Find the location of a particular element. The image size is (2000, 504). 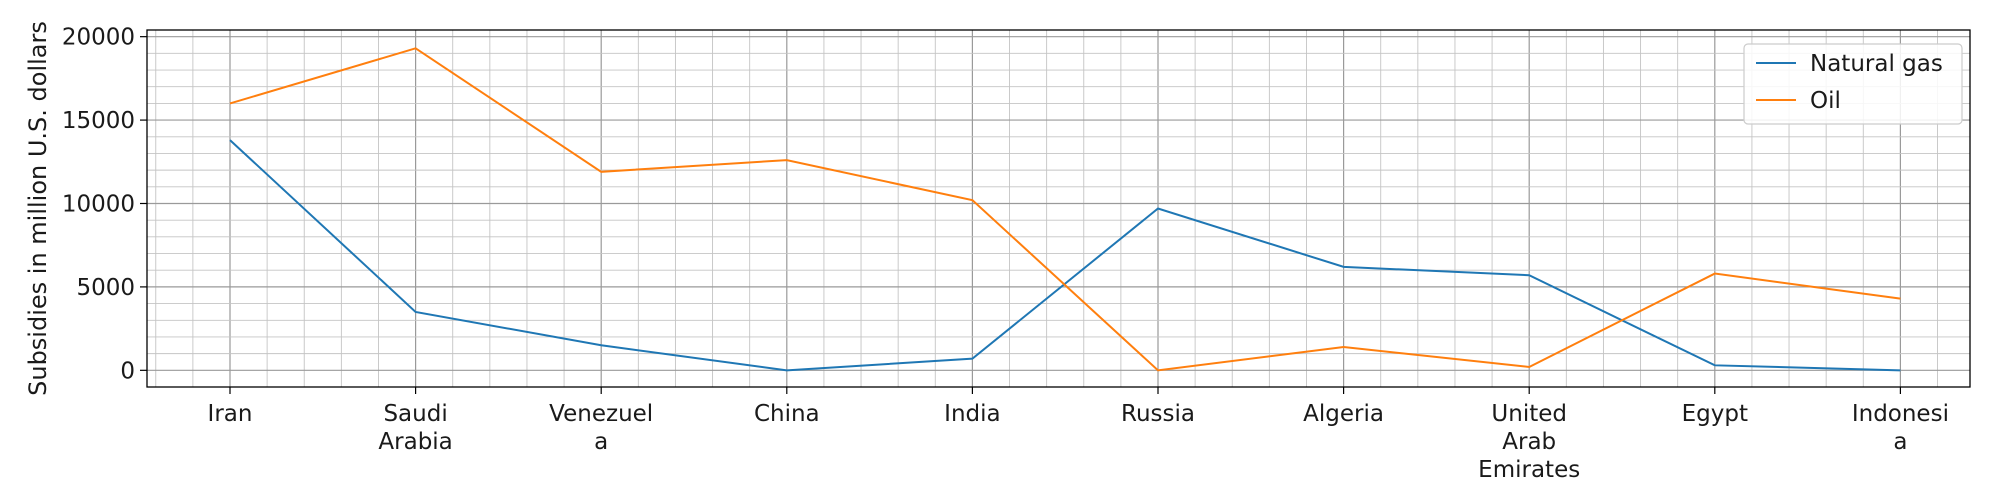

x-tick-label: United Arab Emirates is located at coordinates (1529, 442).